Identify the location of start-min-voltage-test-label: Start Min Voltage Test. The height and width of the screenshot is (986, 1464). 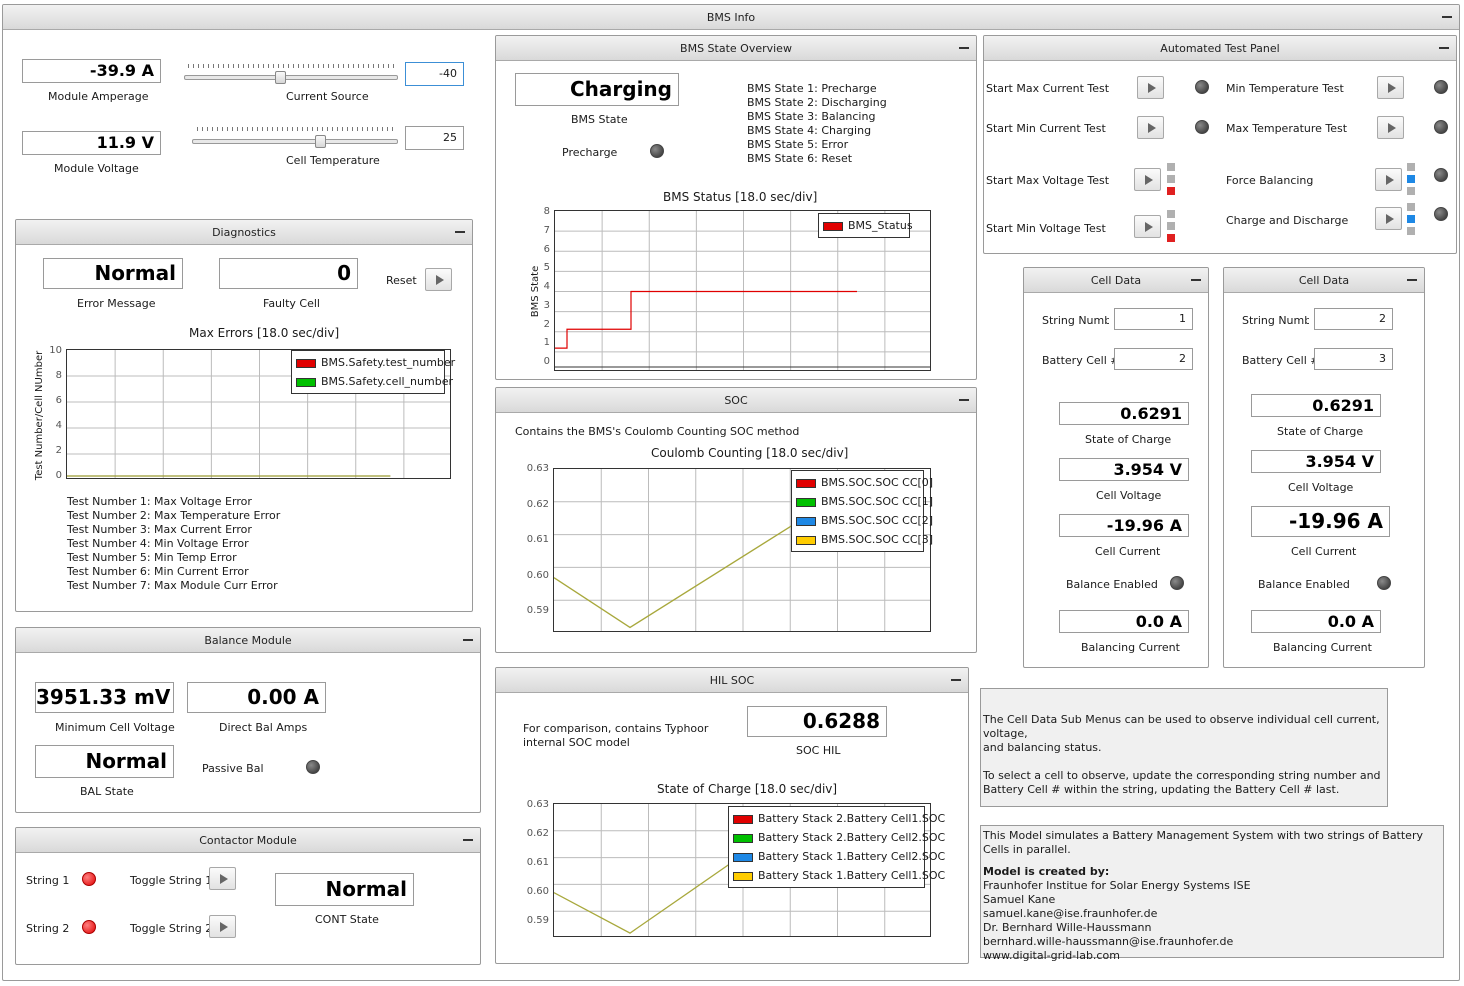
(1046, 228).